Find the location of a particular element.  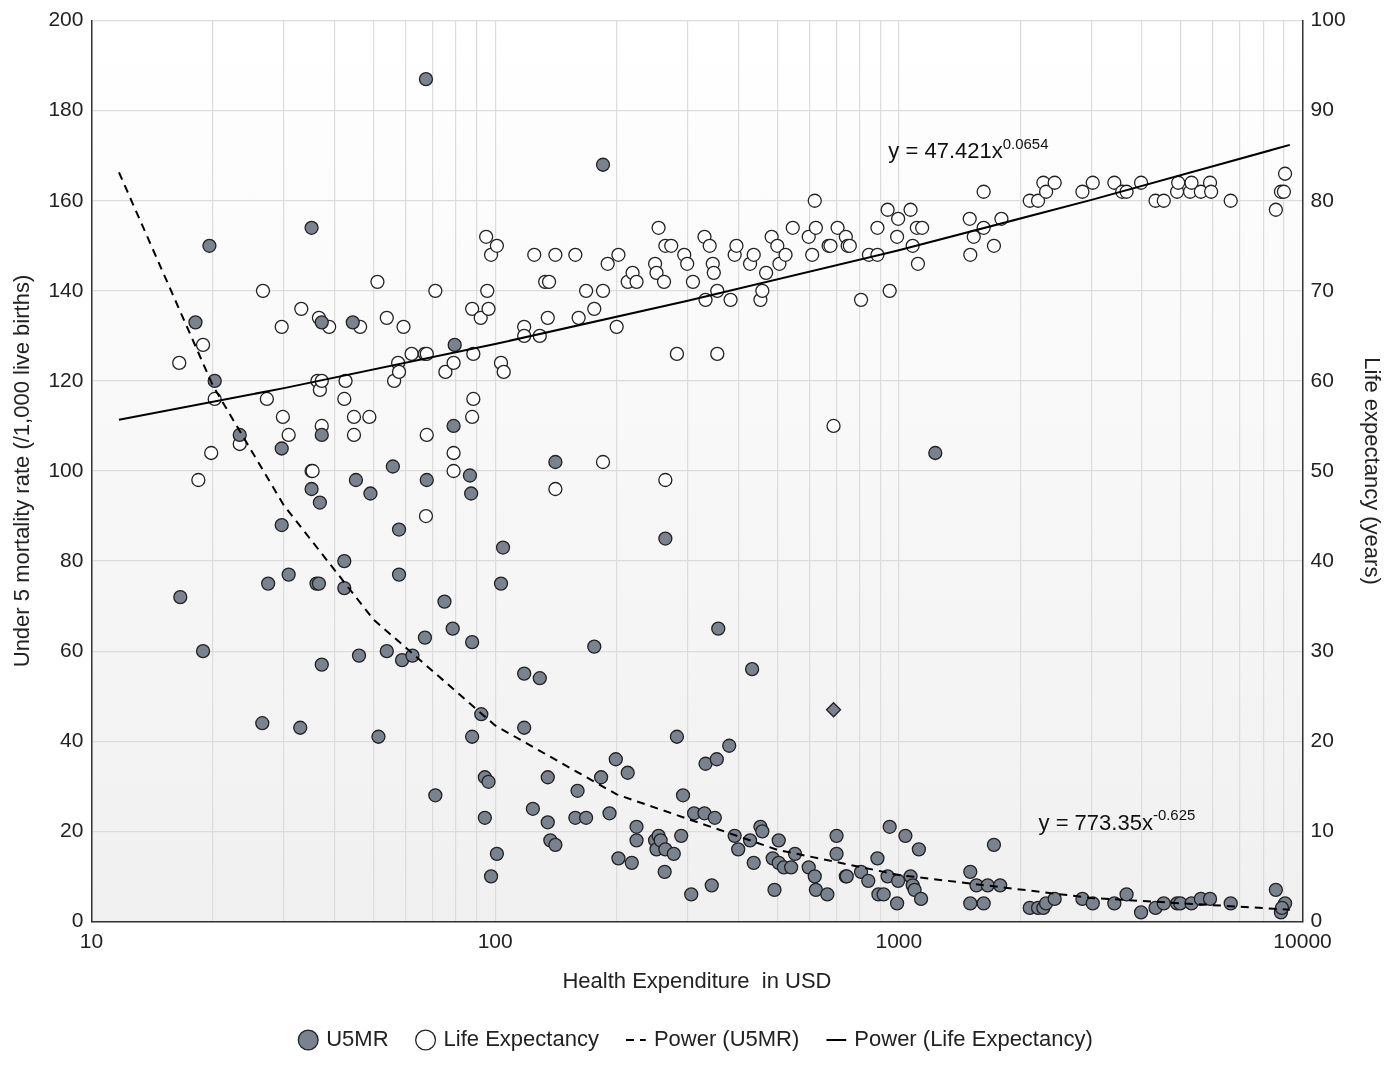

y2-tick-label: 80 is located at coordinates (1322, 199).